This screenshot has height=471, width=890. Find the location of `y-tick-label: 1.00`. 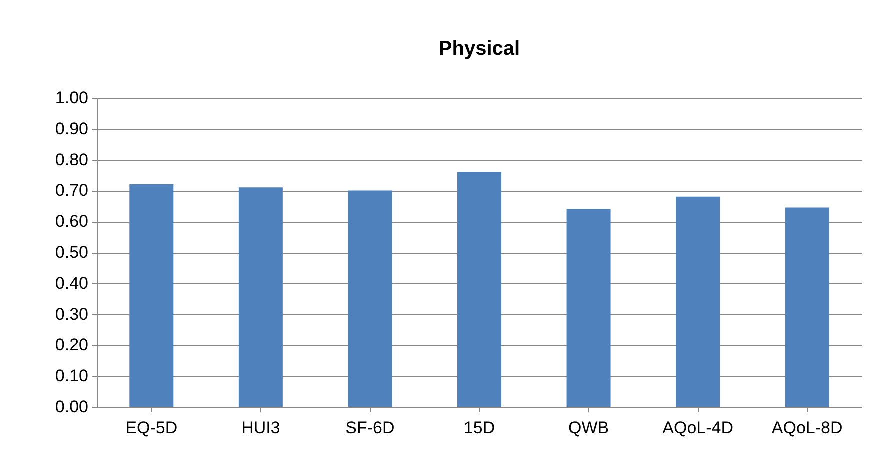

y-tick-label: 1.00 is located at coordinates (71, 98).